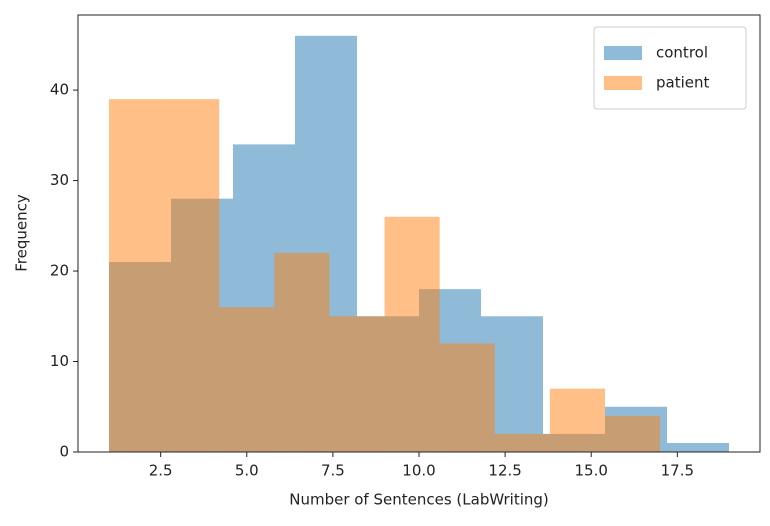 The image size is (770, 526). I want to click on x-tick-label: 10.0, so click(418, 471).